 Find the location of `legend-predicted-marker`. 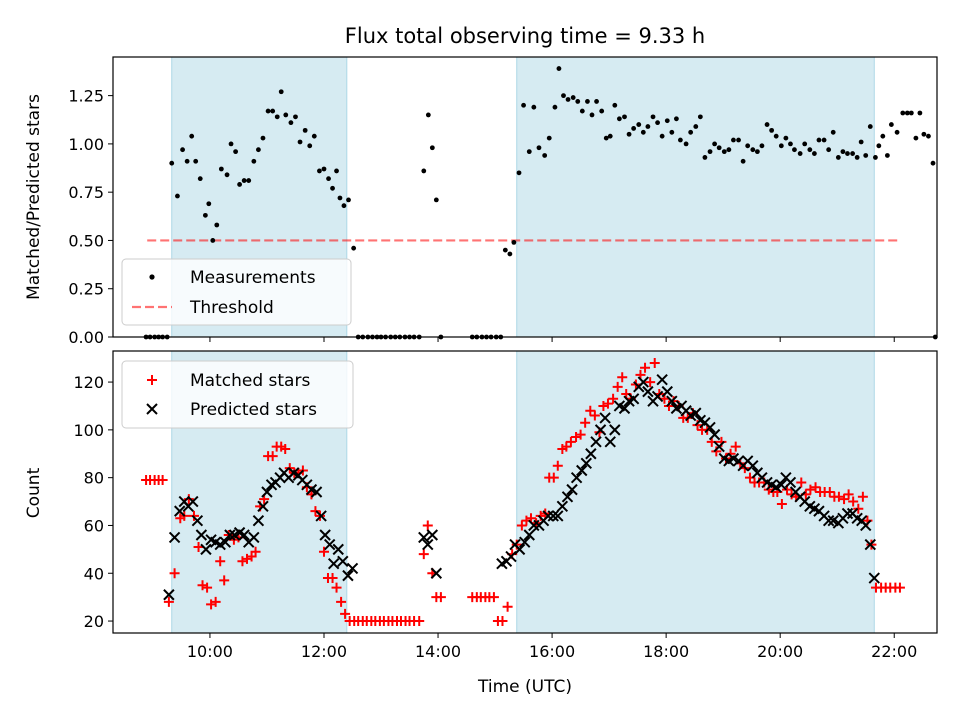

legend-predicted-marker is located at coordinates (152, 409).